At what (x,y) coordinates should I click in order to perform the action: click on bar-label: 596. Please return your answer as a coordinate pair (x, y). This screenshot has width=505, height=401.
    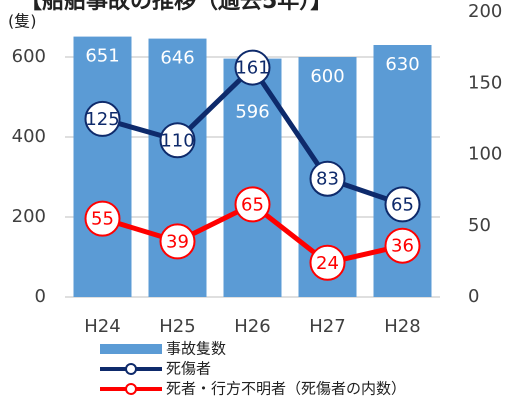
    Looking at the image, I should click on (252, 112).